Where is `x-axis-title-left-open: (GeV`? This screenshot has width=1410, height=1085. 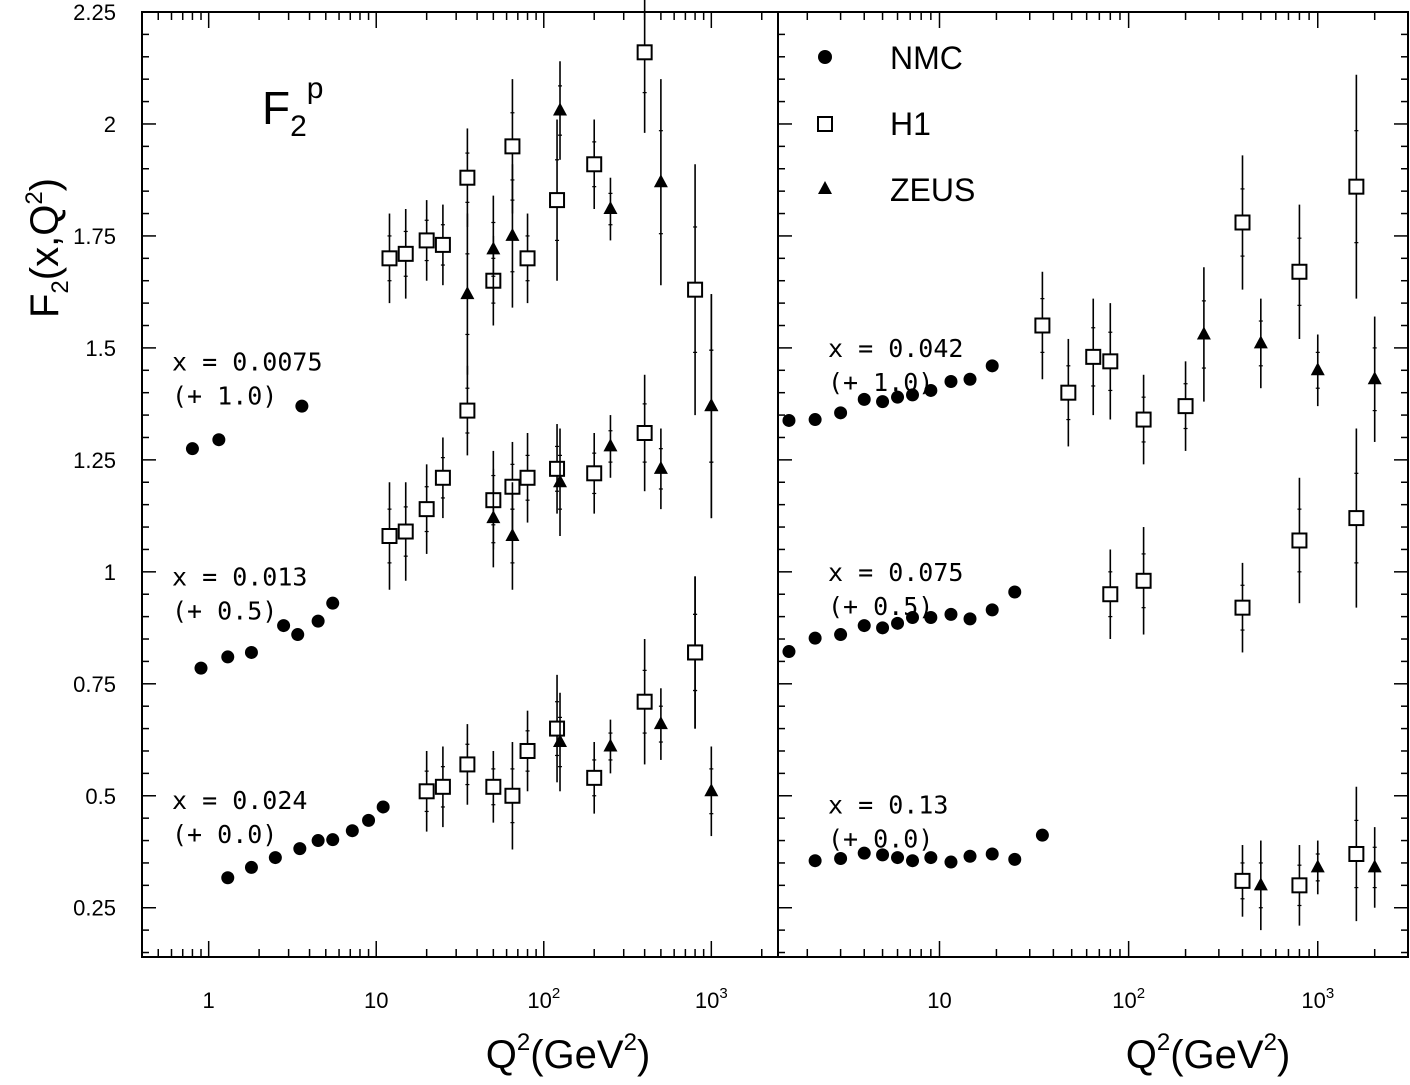
x-axis-title-left-open: (GeV is located at coordinates (577, 1055).